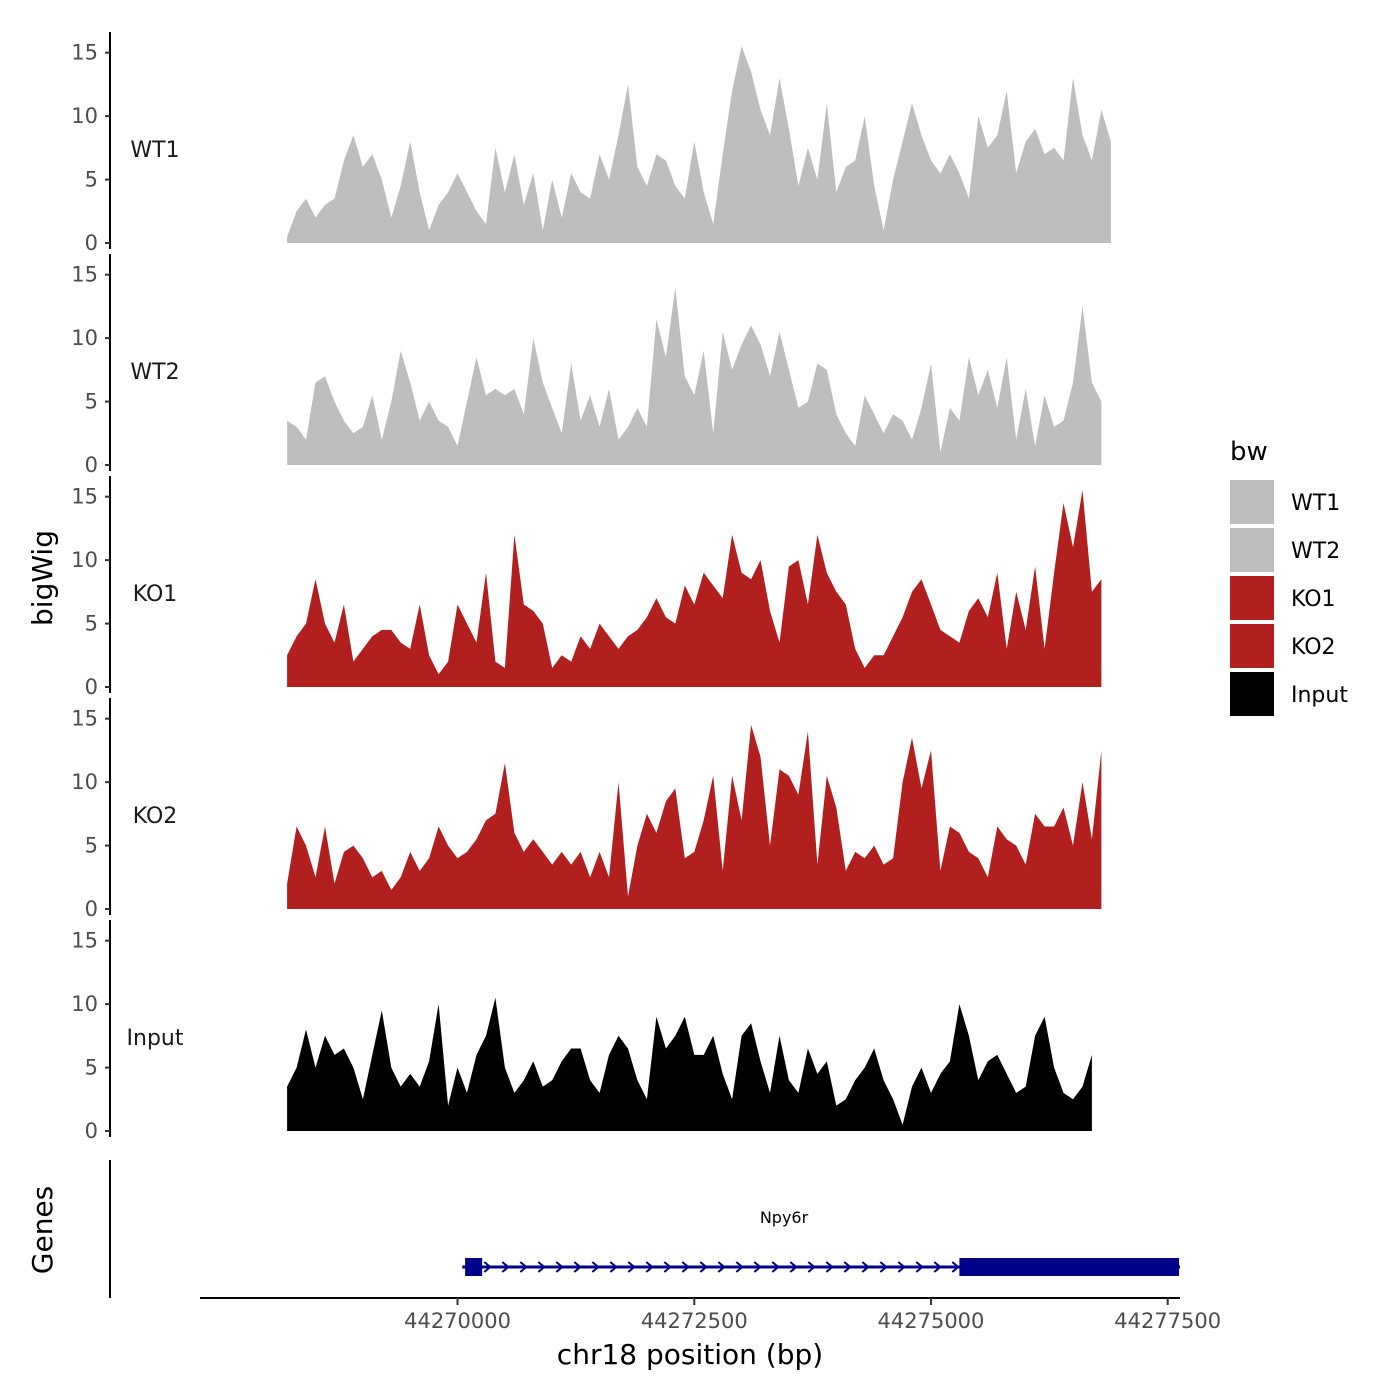 The width and height of the screenshot is (1400, 1400). I want to click on area-wt2, so click(694, 376).